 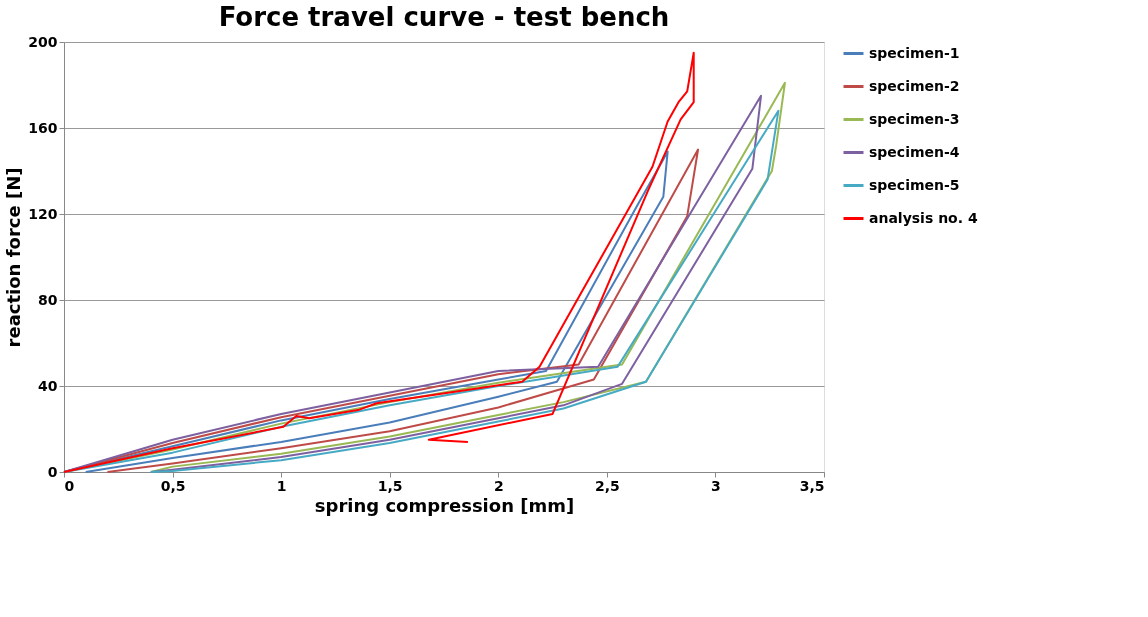 I want to click on y-tick-label: 160, so click(x=43, y=127).